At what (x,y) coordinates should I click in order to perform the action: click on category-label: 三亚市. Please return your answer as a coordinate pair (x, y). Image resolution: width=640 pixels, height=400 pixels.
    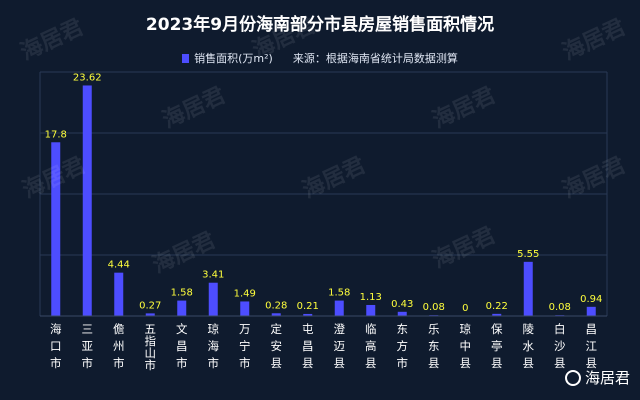
    Looking at the image, I should click on (88, 346).